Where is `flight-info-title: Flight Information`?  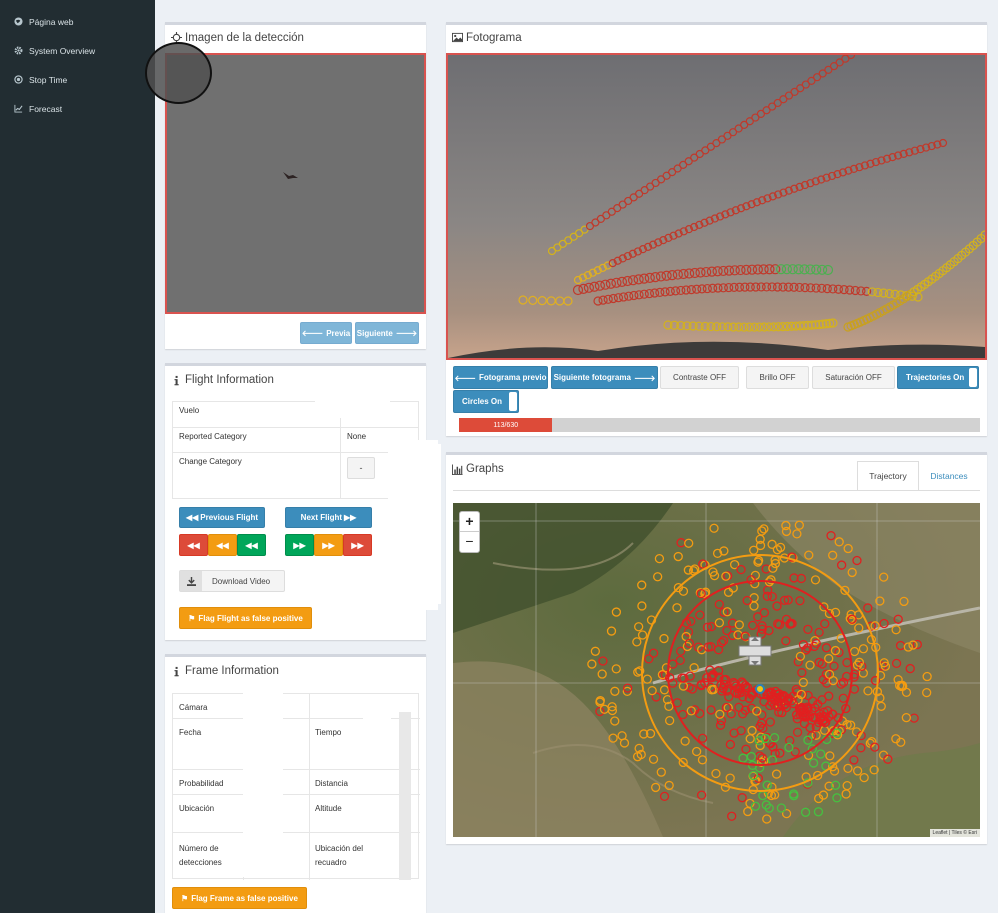 flight-info-title: Flight Information is located at coordinates (295, 380).